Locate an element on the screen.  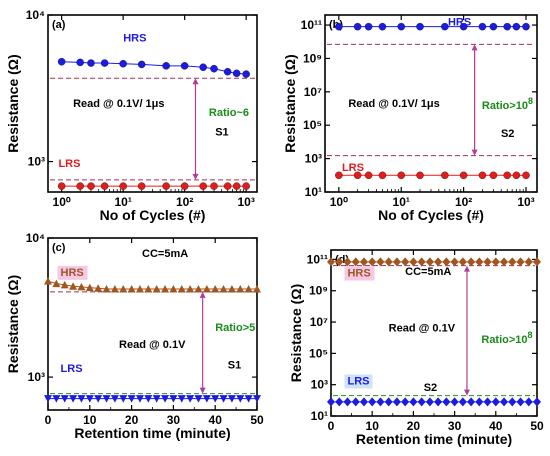
y-tick-label: 10¹¹ is located at coordinates (317, 259).